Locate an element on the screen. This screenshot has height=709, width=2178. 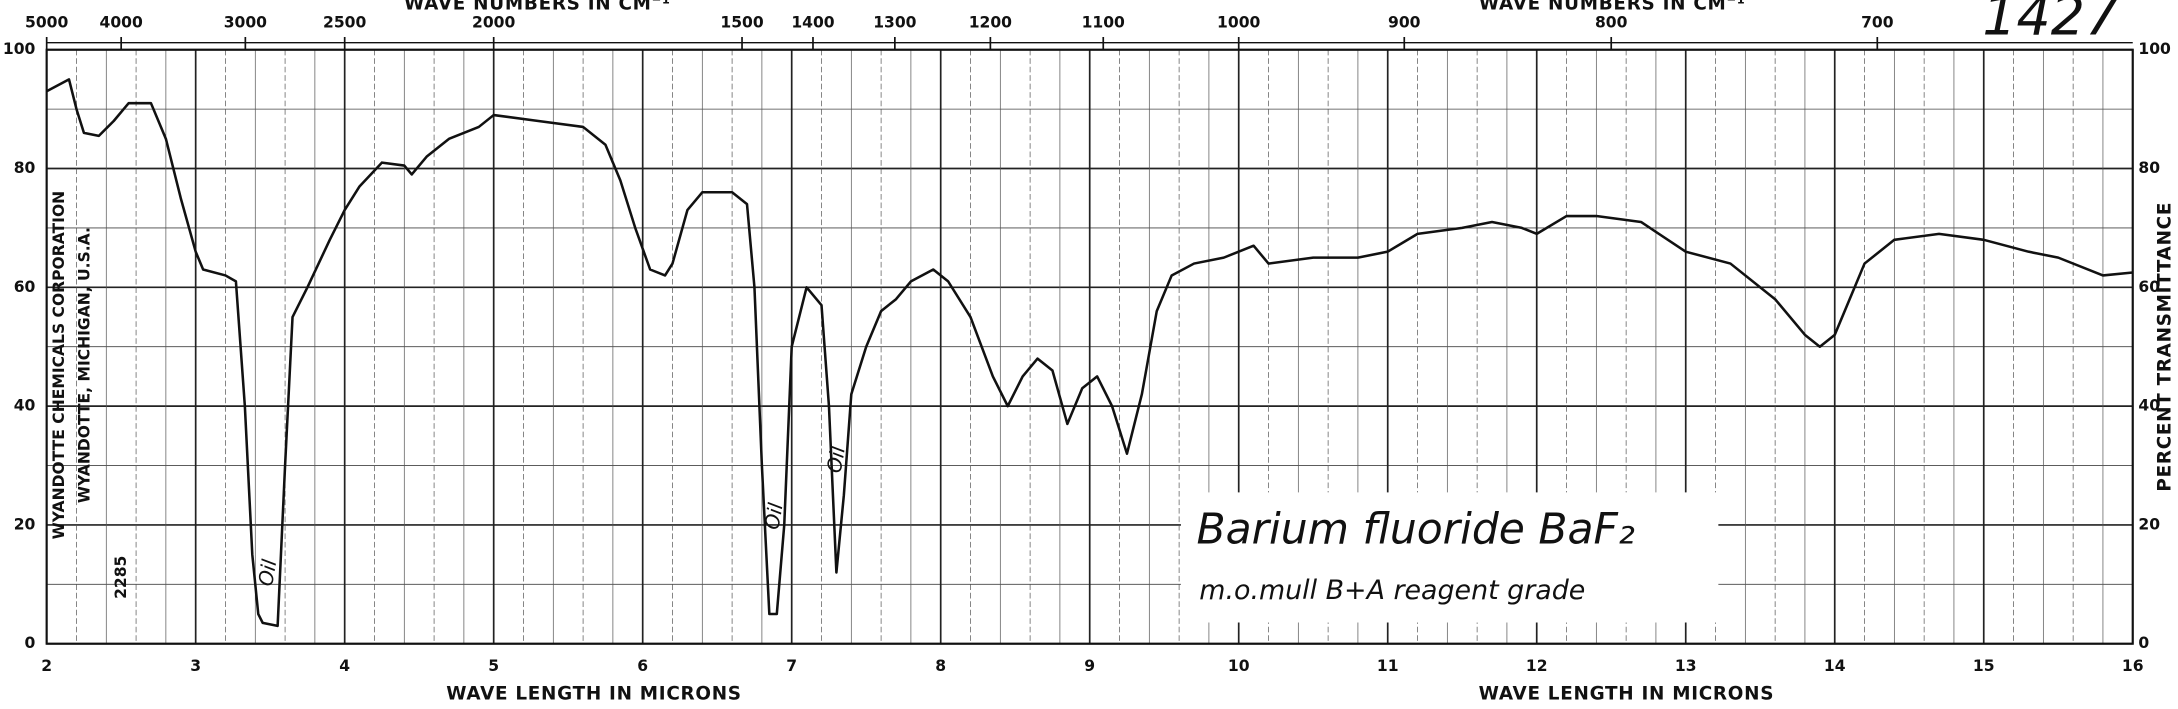
y-tick-label-right: 20 is located at coordinates (2149, 524).